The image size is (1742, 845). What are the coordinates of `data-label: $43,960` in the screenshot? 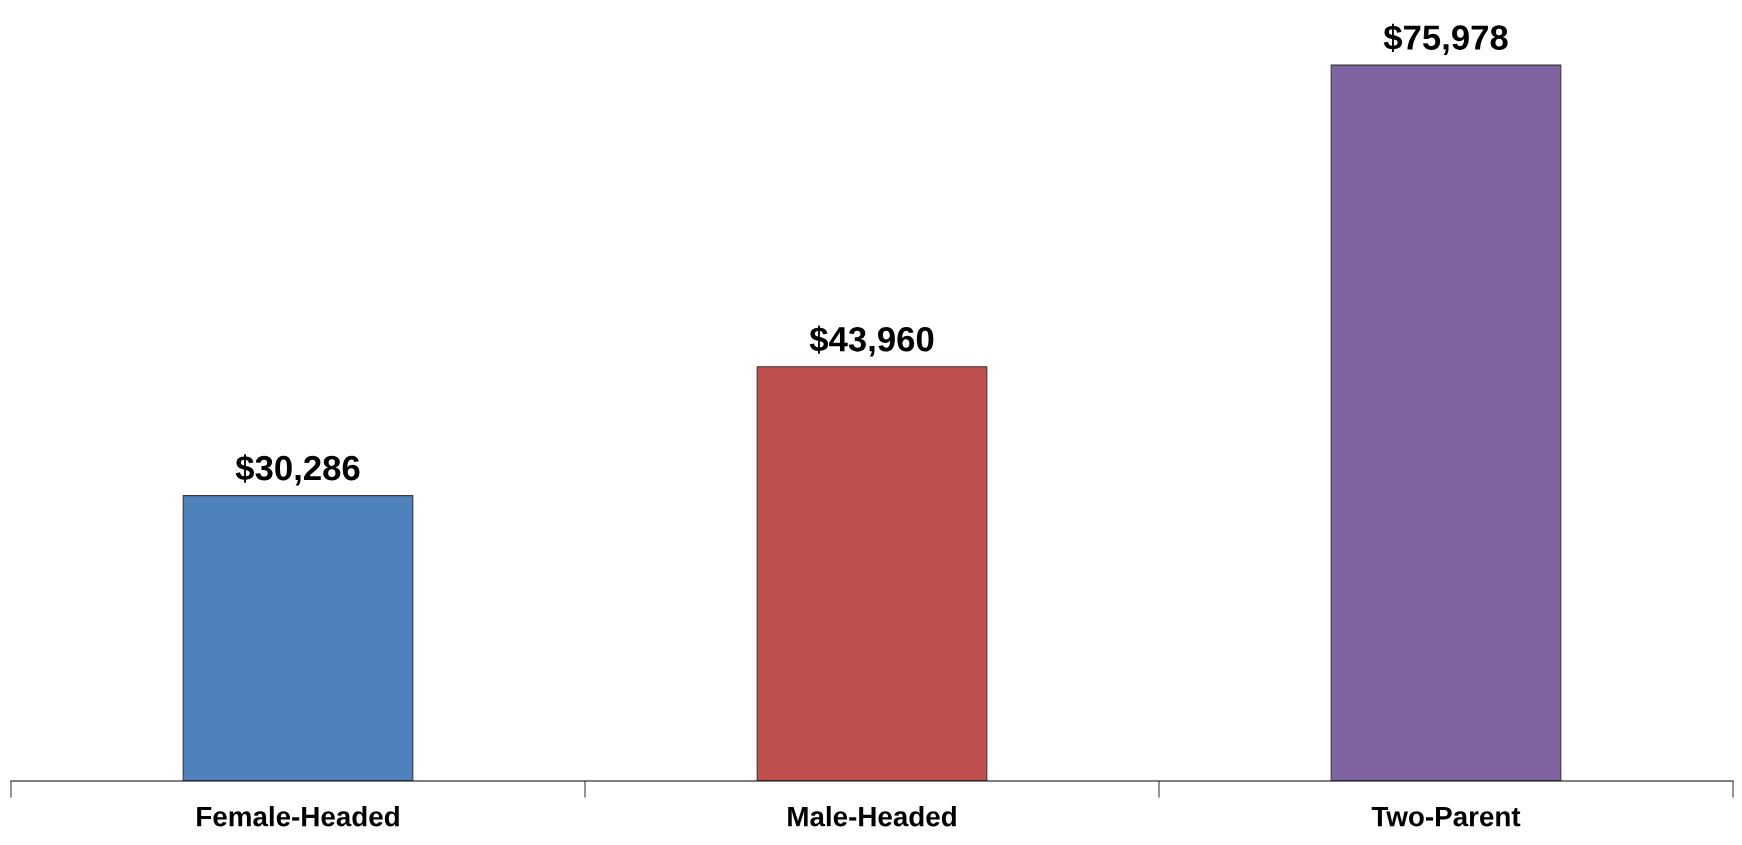 It's located at (871, 341).